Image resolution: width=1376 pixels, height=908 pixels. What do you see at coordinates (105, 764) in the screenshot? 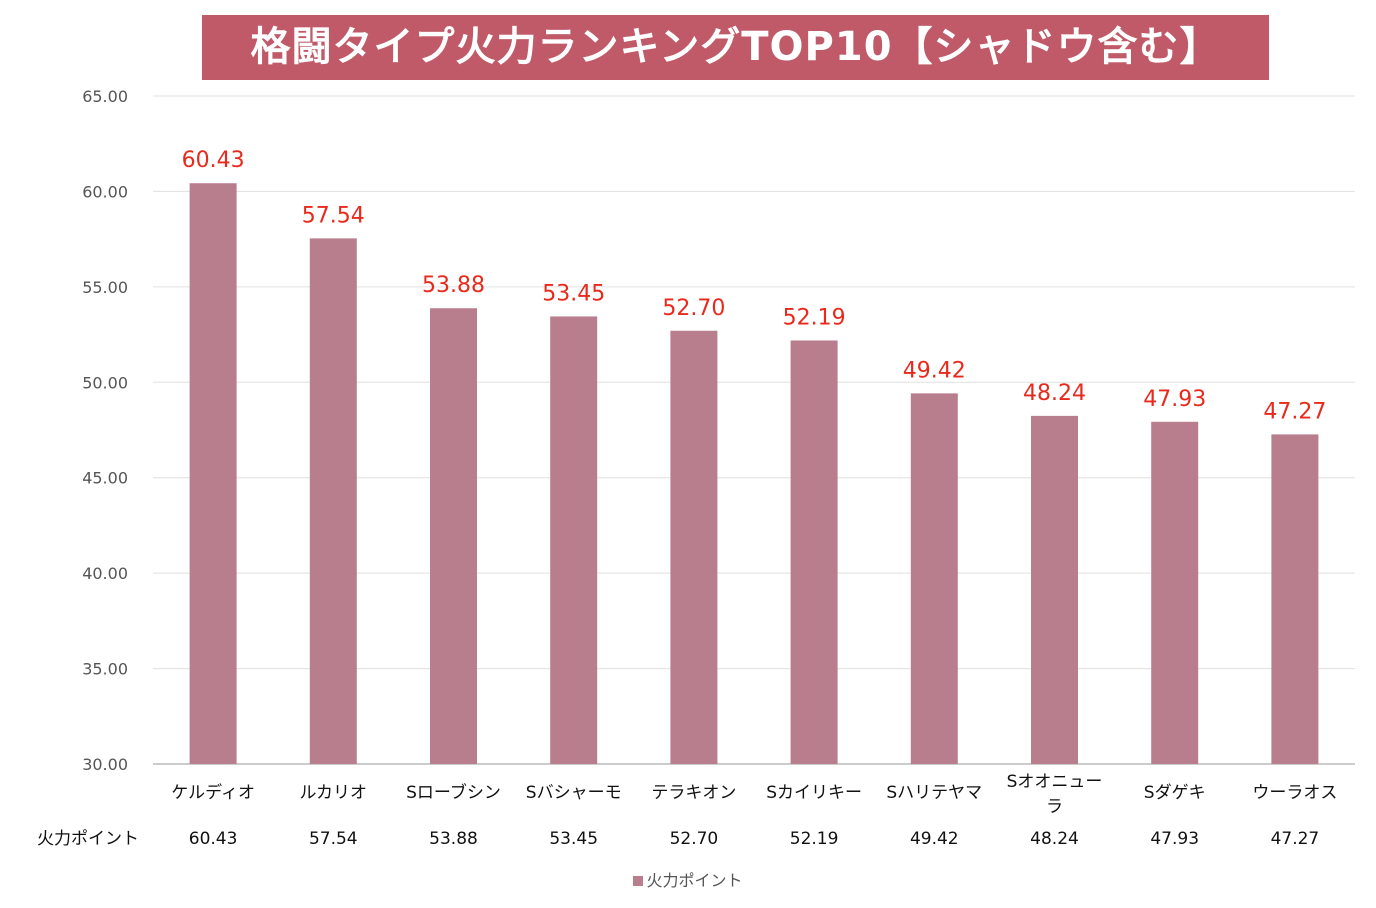
I see `y-tick-label: 30.00` at bounding box center [105, 764].